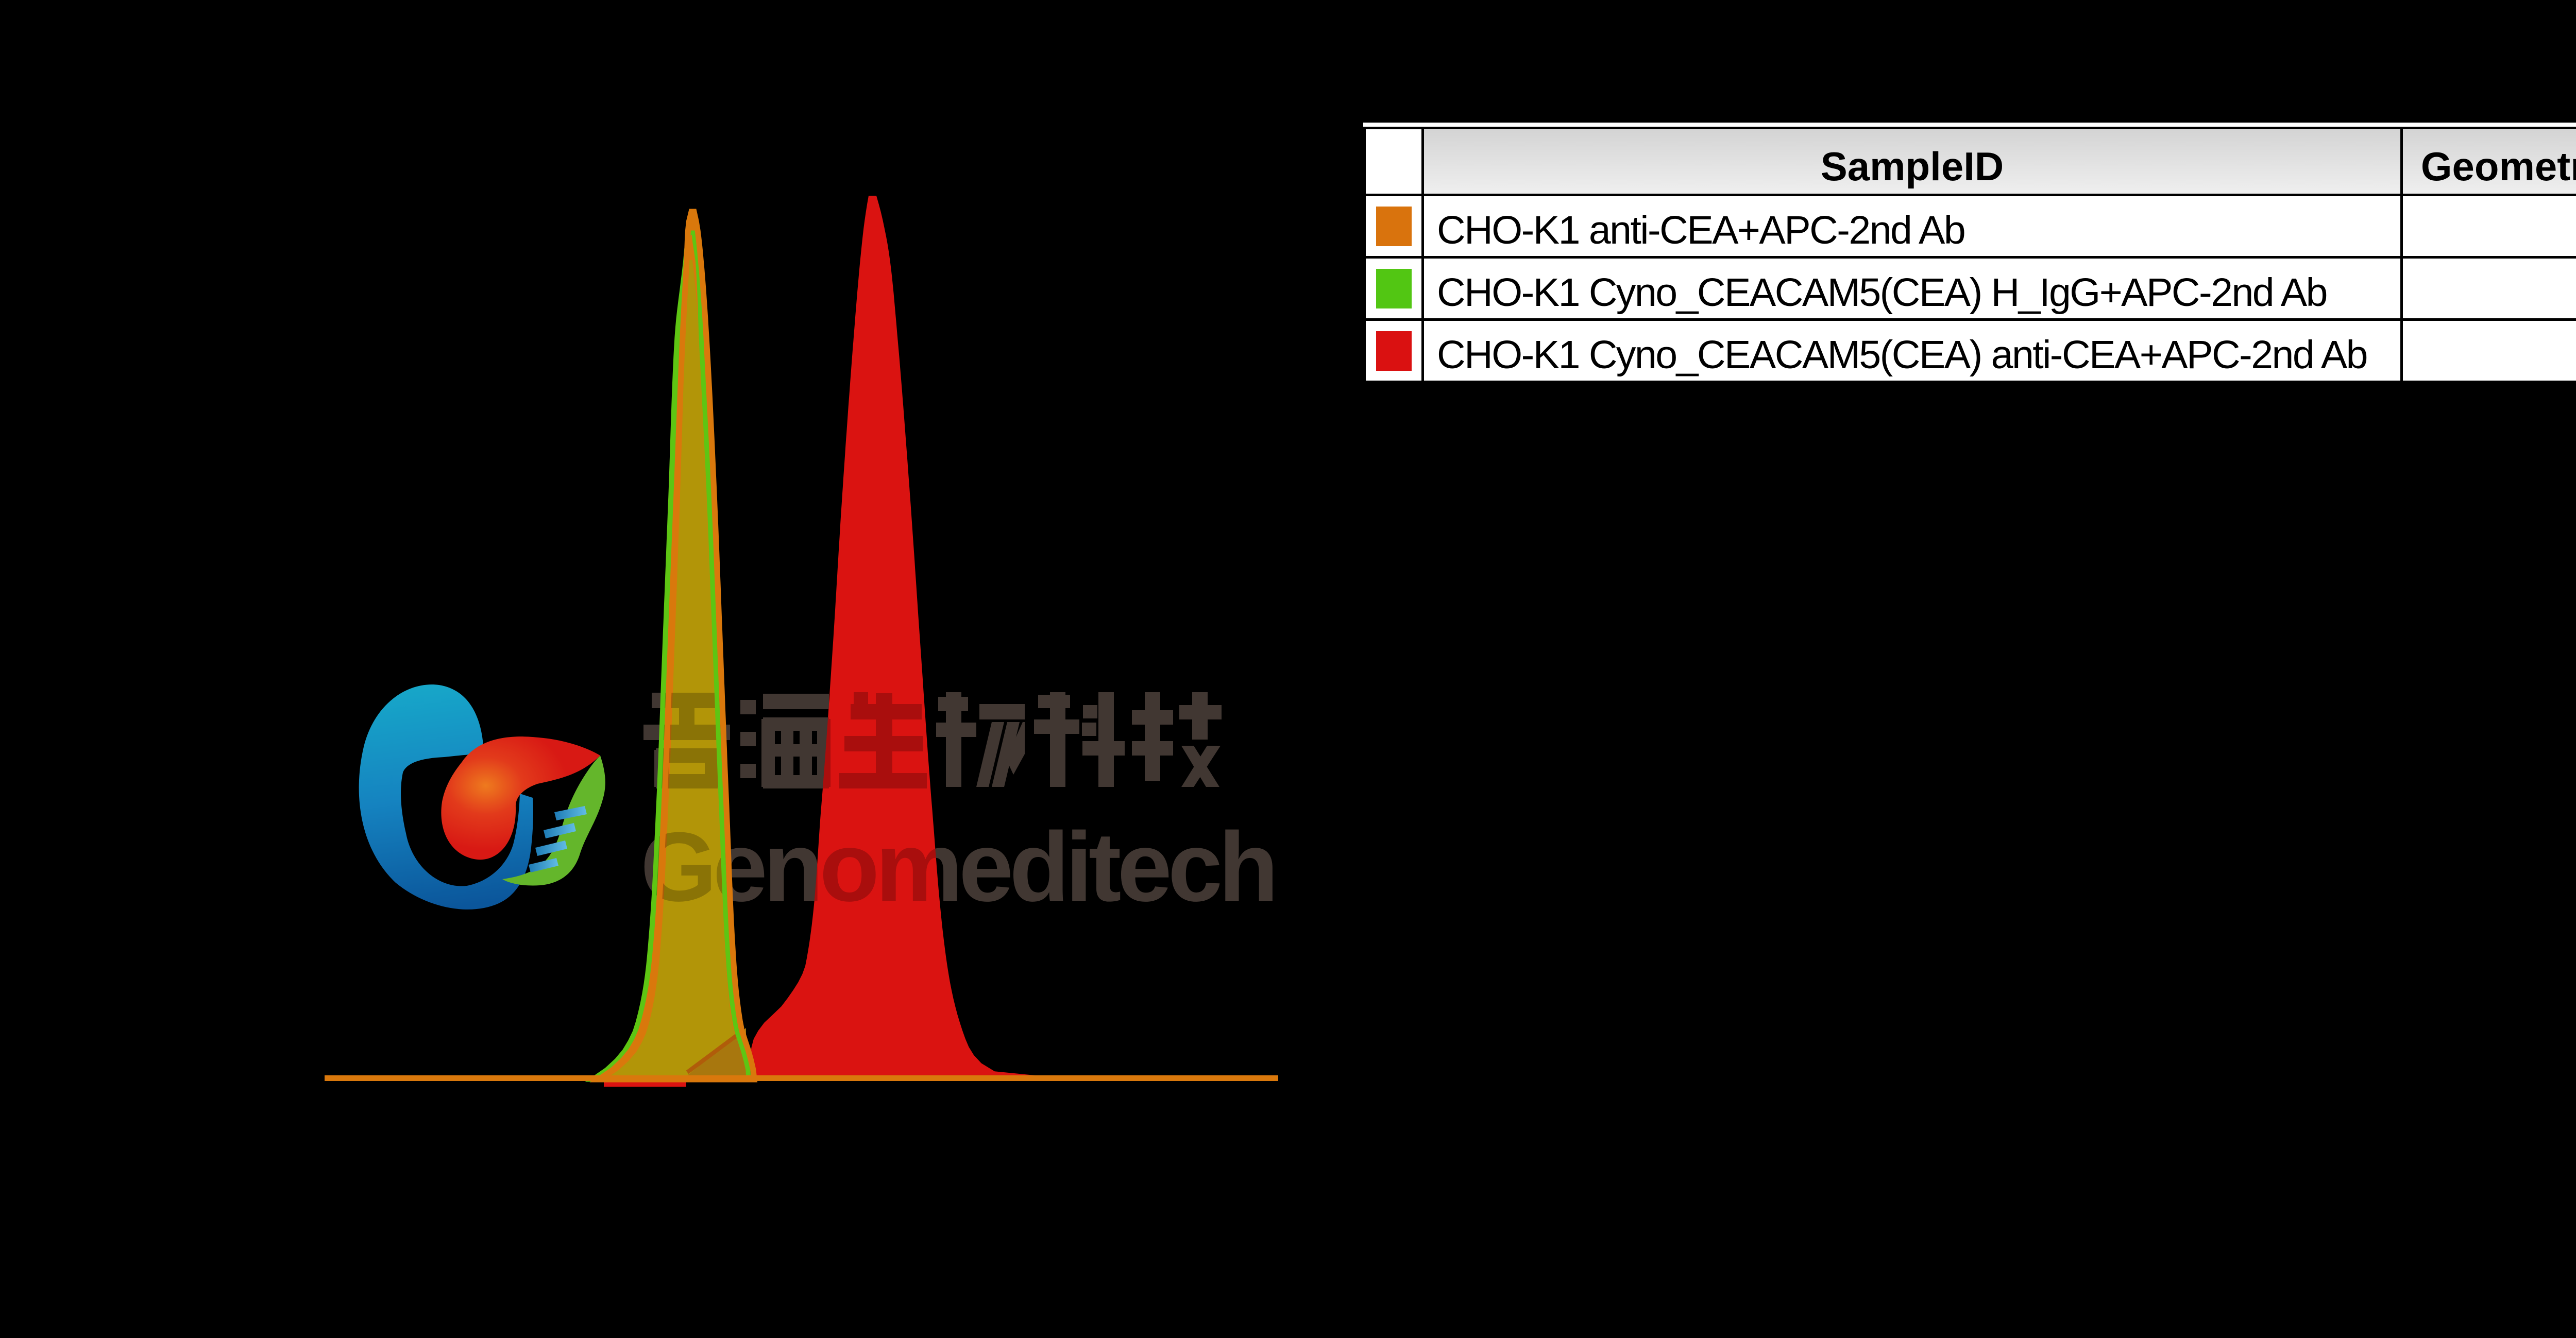 The height and width of the screenshot is (1338, 2576). What do you see at coordinates (957, 867) in the screenshot?
I see `svg-text: Genomeditech` at bounding box center [957, 867].